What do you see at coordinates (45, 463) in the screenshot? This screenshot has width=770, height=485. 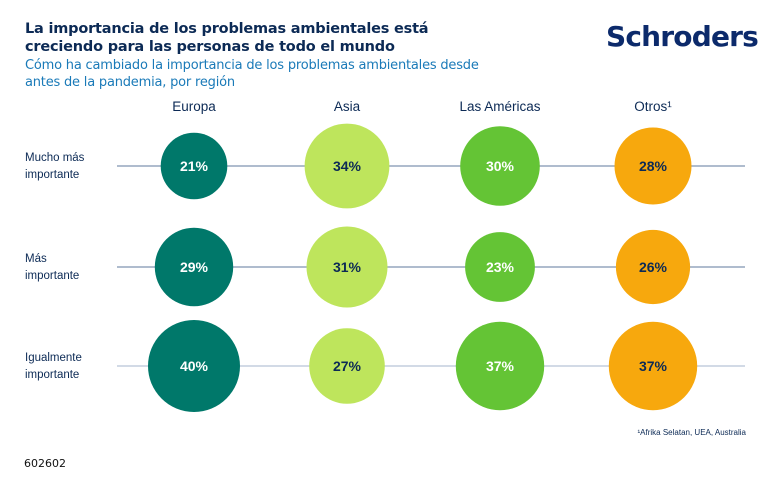 I see `document-code: 602602` at bounding box center [45, 463].